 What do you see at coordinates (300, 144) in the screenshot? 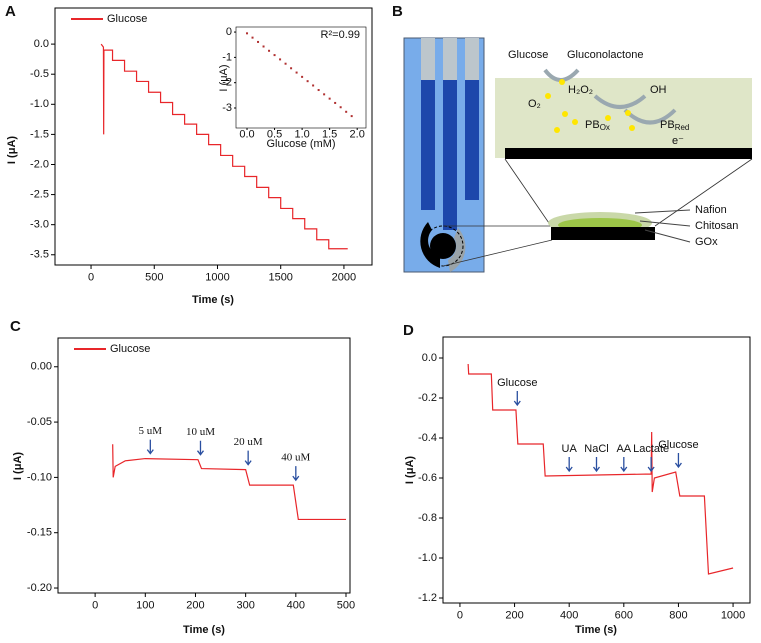
I see `x-axis-label: Glucose (mM)` at bounding box center [300, 144].